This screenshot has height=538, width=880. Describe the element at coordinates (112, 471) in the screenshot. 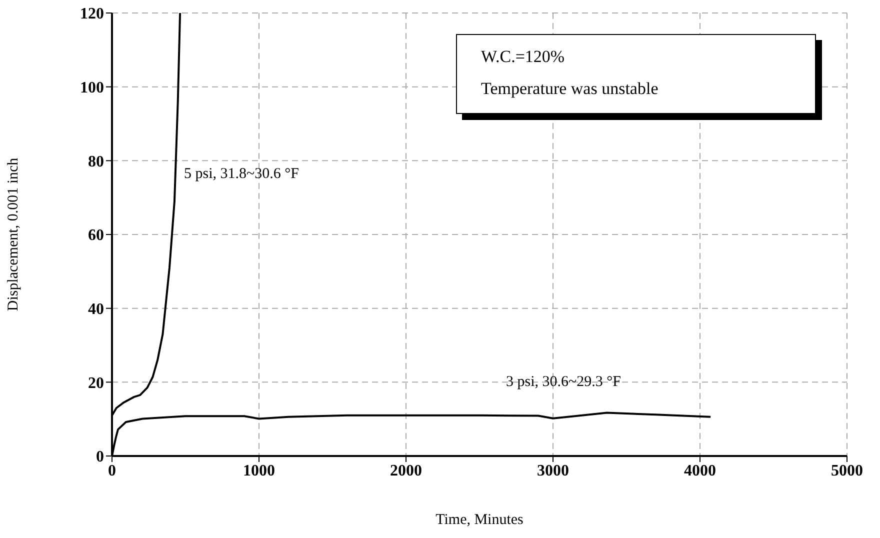

I see `x-tick-label: 0` at that location.